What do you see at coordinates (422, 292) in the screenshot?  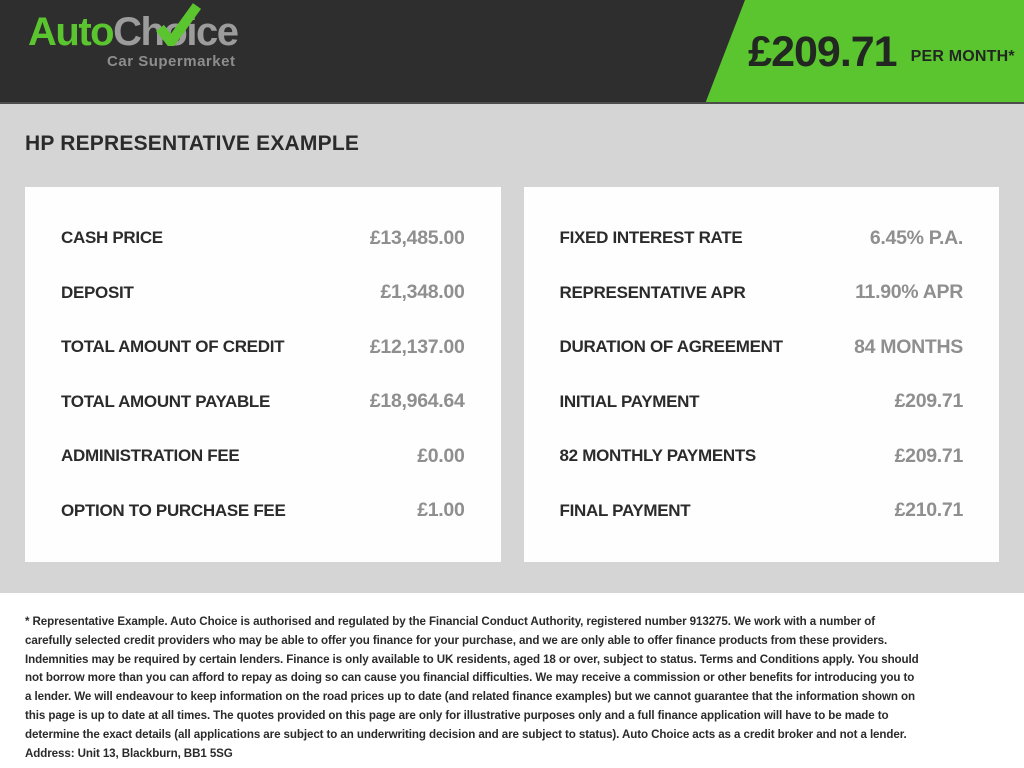 I see `row-value: £1,348.00` at bounding box center [422, 292].